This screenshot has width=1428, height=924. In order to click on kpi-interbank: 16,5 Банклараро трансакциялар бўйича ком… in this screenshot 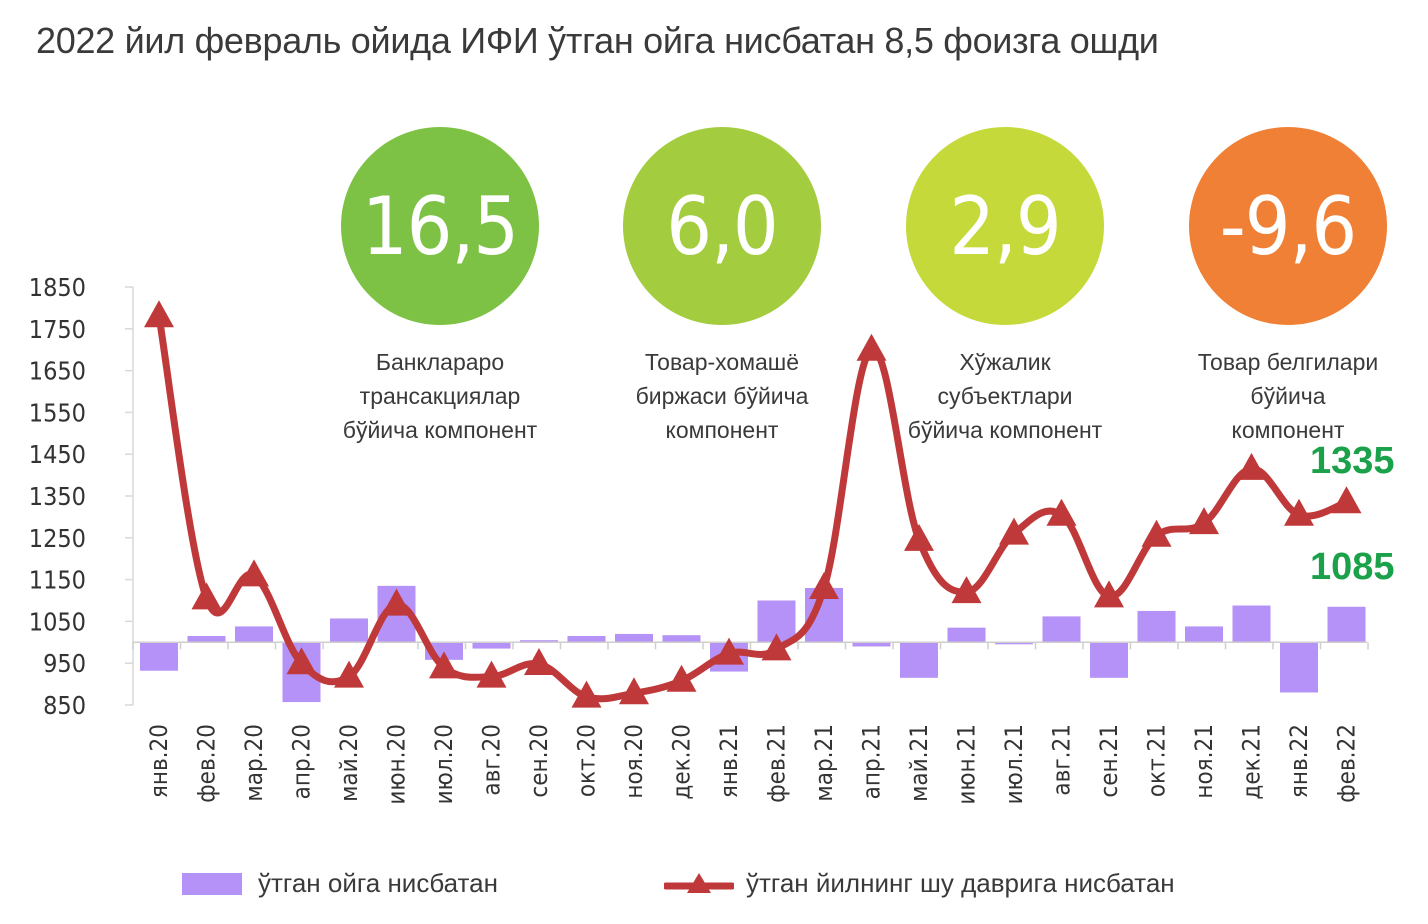, I will do `click(440, 287)`.